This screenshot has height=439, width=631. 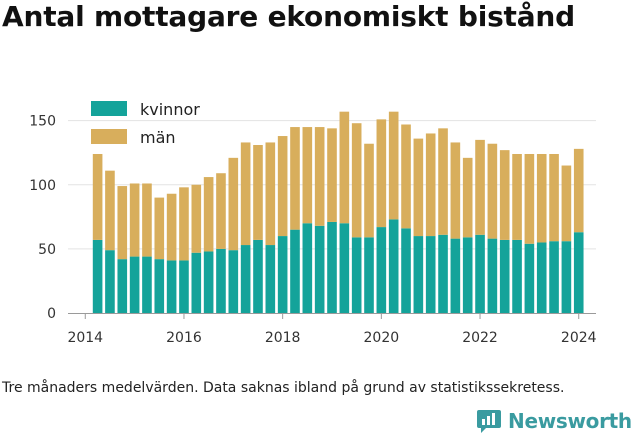 I want to click on legend-swatch-kvinnor, so click(x=109, y=108).